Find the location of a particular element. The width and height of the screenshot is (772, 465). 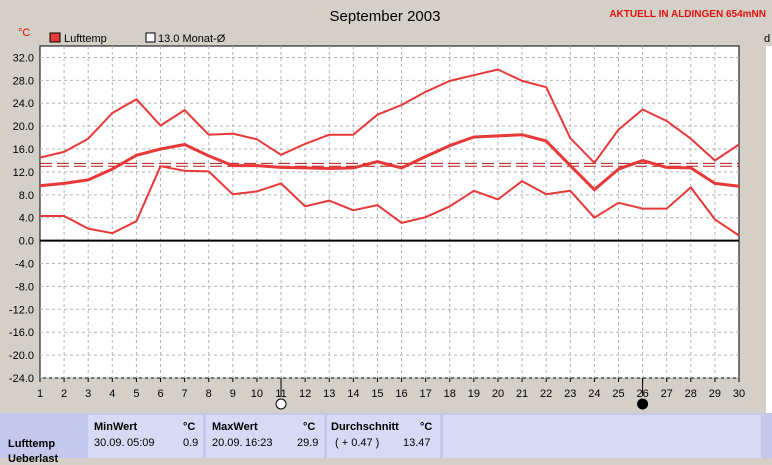

y-tick-label: -12.0 is located at coordinates (21, 310).